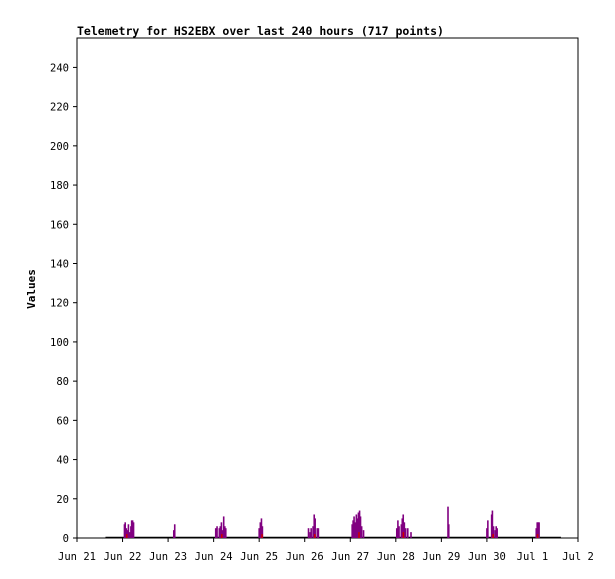 This screenshot has width=615, height=579. What do you see at coordinates (62, 461) in the screenshot?
I see `y-tick-label: 40` at bounding box center [62, 461].